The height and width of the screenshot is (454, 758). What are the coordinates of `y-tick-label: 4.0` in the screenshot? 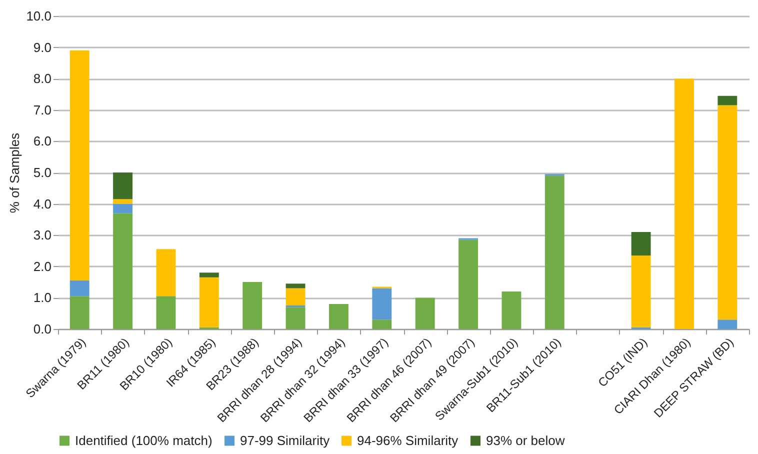 It's located at (42, 204).